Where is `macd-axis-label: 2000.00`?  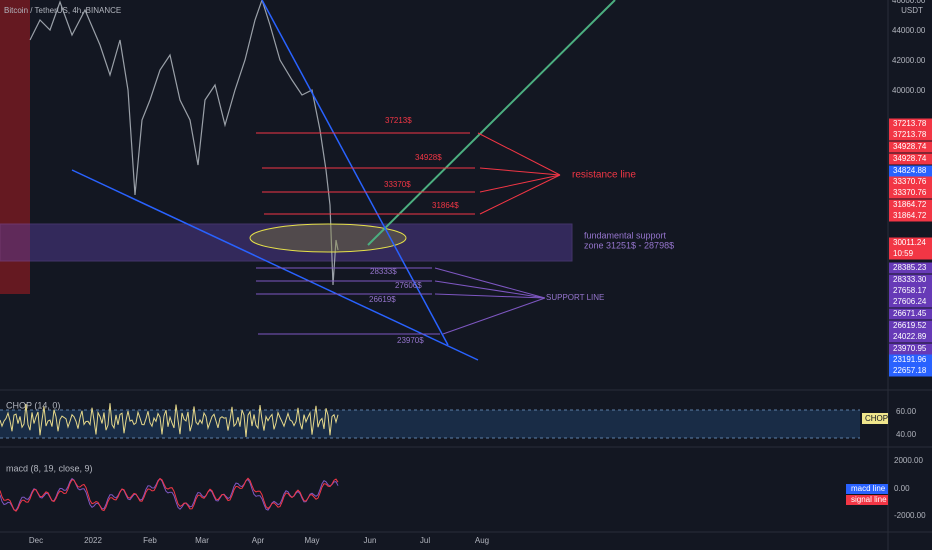 macd-axis-label: 2000.00 is located at coordinates (908, 460).